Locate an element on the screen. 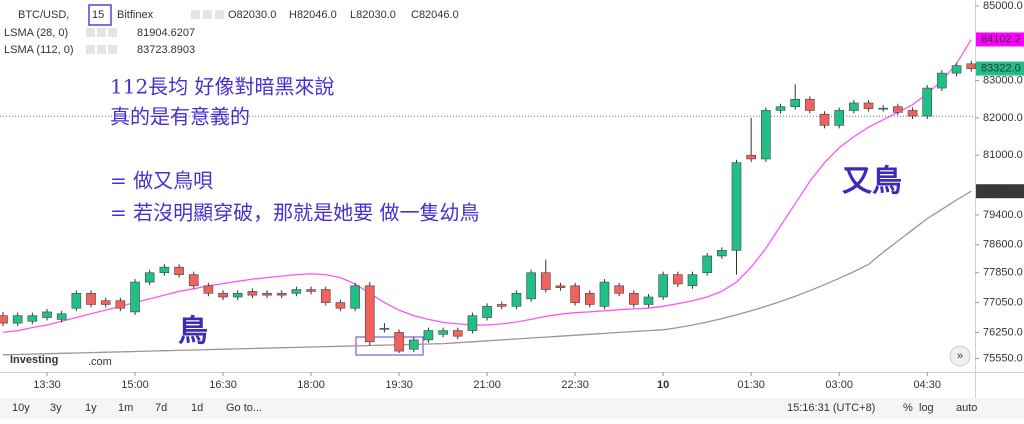 This screenshot has height=424, width=1024. toolbar-item: 3y is located at coordinates (56, 408).